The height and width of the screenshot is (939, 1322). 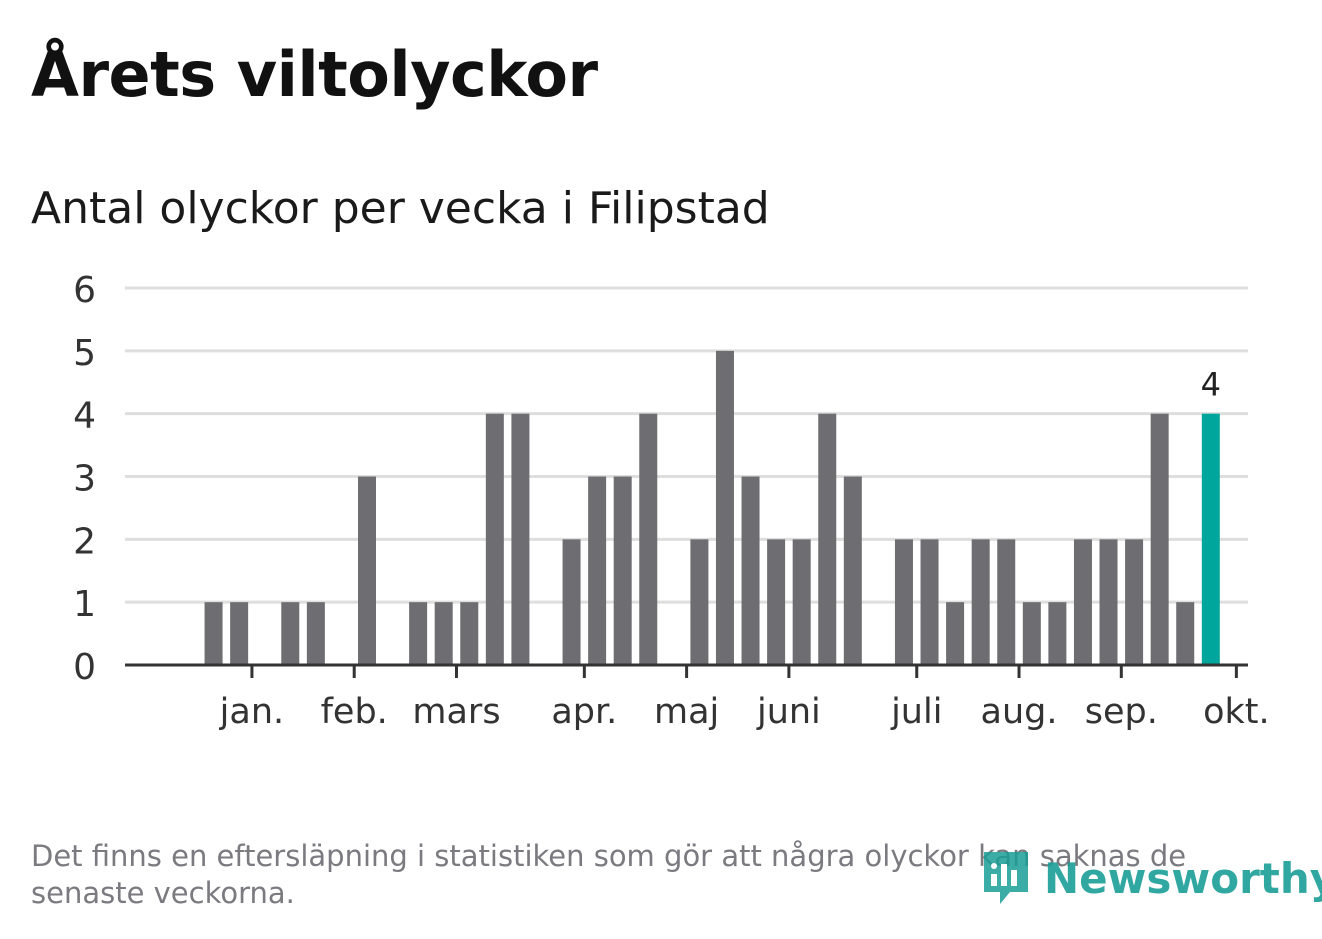 I want to click on x-tick-label: feb., so click(x=354, y=712).